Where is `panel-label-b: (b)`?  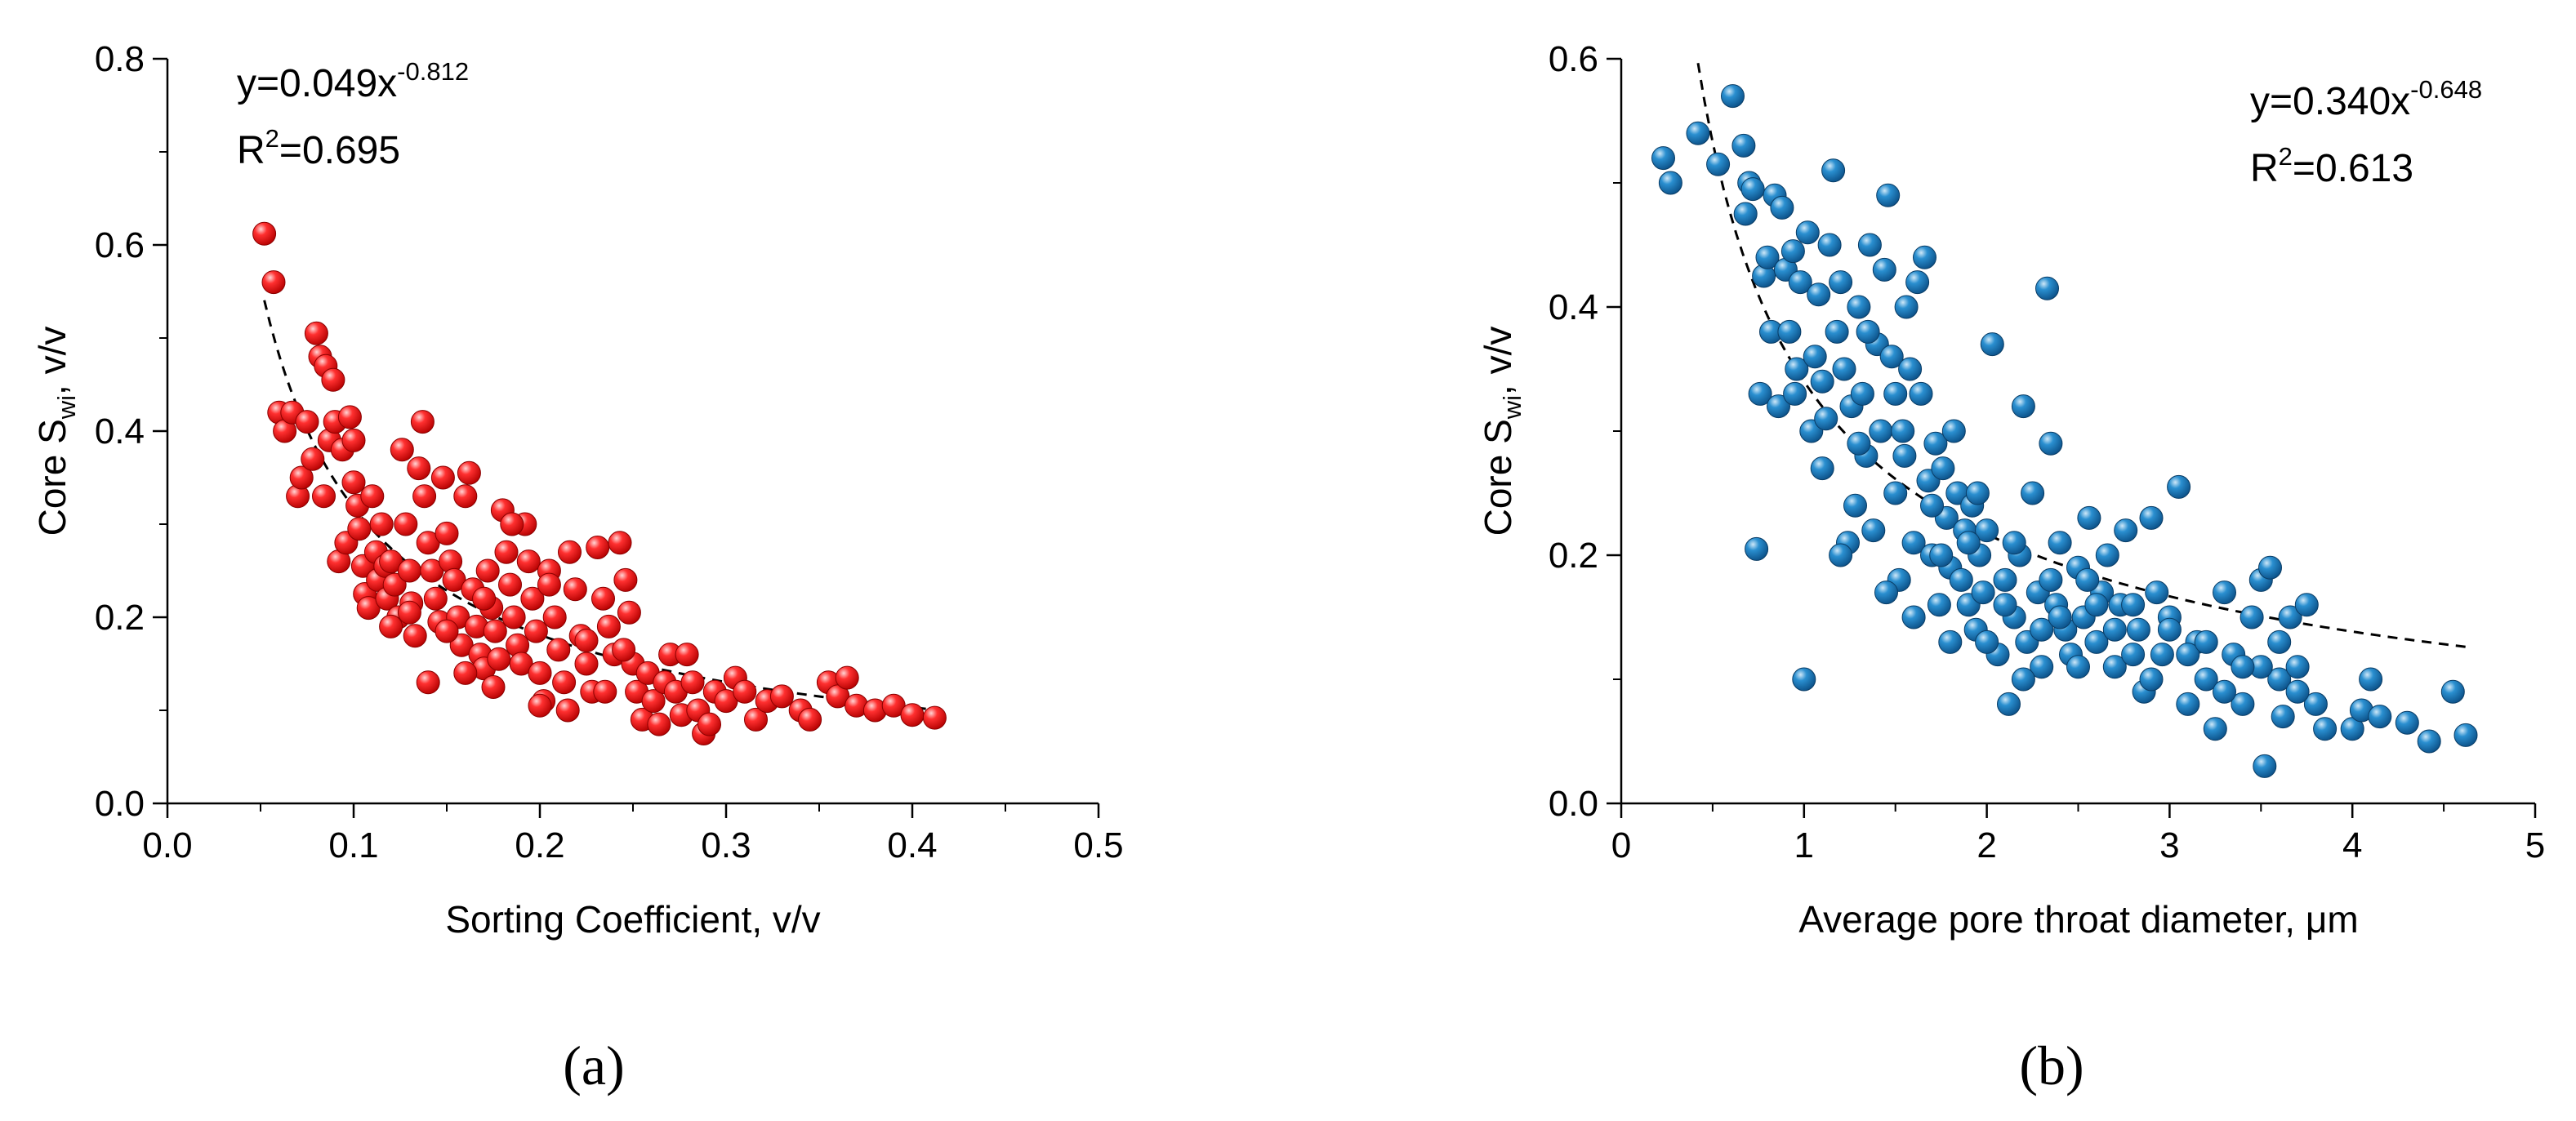 panel-label-b: (b) is located at coordinates (2051, 1065).